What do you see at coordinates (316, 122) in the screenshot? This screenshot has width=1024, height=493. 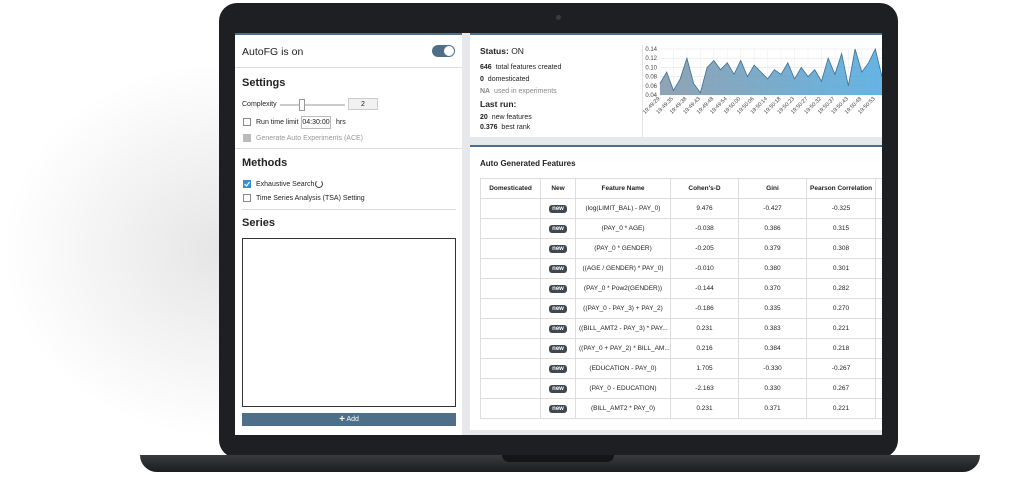 I see `time-input: 04:30:00` at bounding box center [316, 122].